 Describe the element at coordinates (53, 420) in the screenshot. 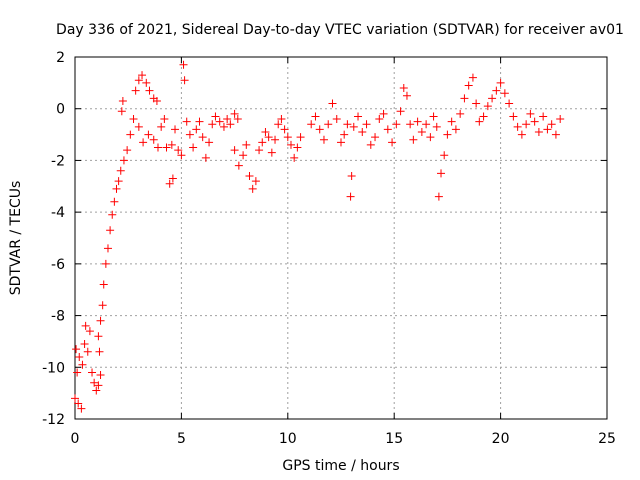

I see `y-tick-label: -12` at that location.